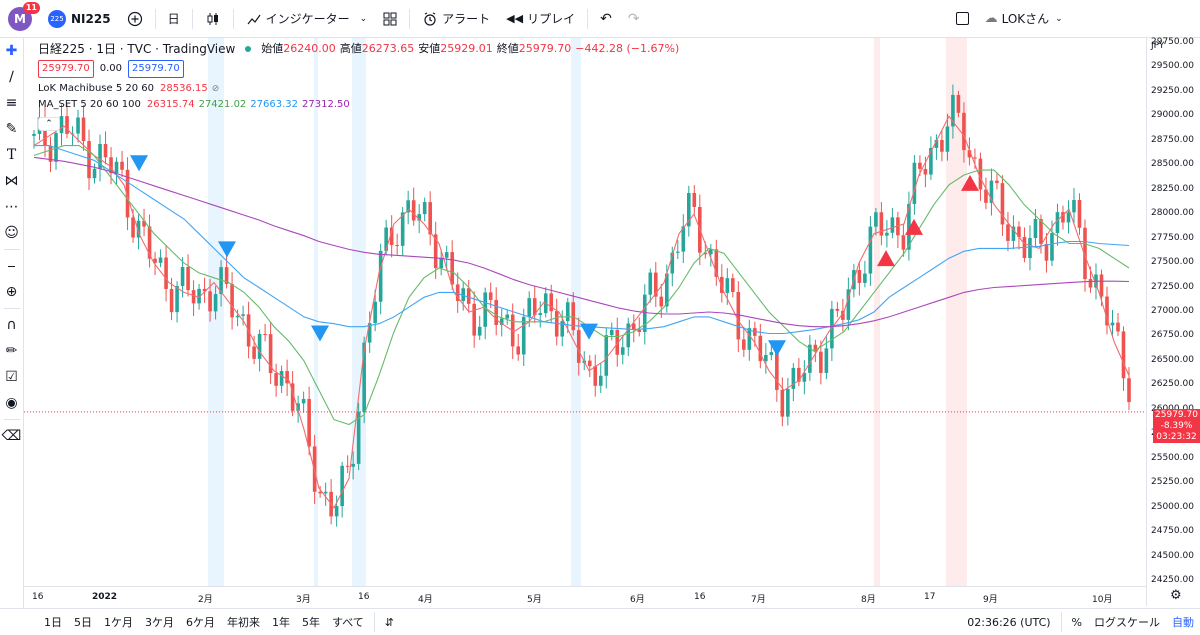 The width and height of the screenshot is (1200, 635). What do you see at coordinates (1009, 622) in the screenshot?
I see `utc-clock: 02:36:26 (UTC)` at bounding box center [1009, 622].